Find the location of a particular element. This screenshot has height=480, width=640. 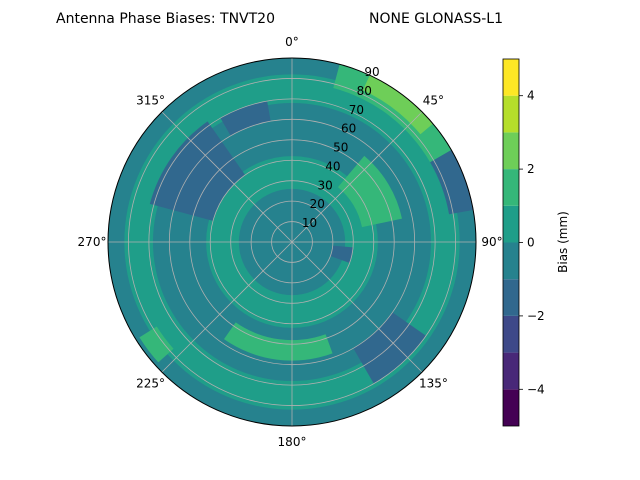

radial-tick-label: 20 is located at coordinates (317, 204).